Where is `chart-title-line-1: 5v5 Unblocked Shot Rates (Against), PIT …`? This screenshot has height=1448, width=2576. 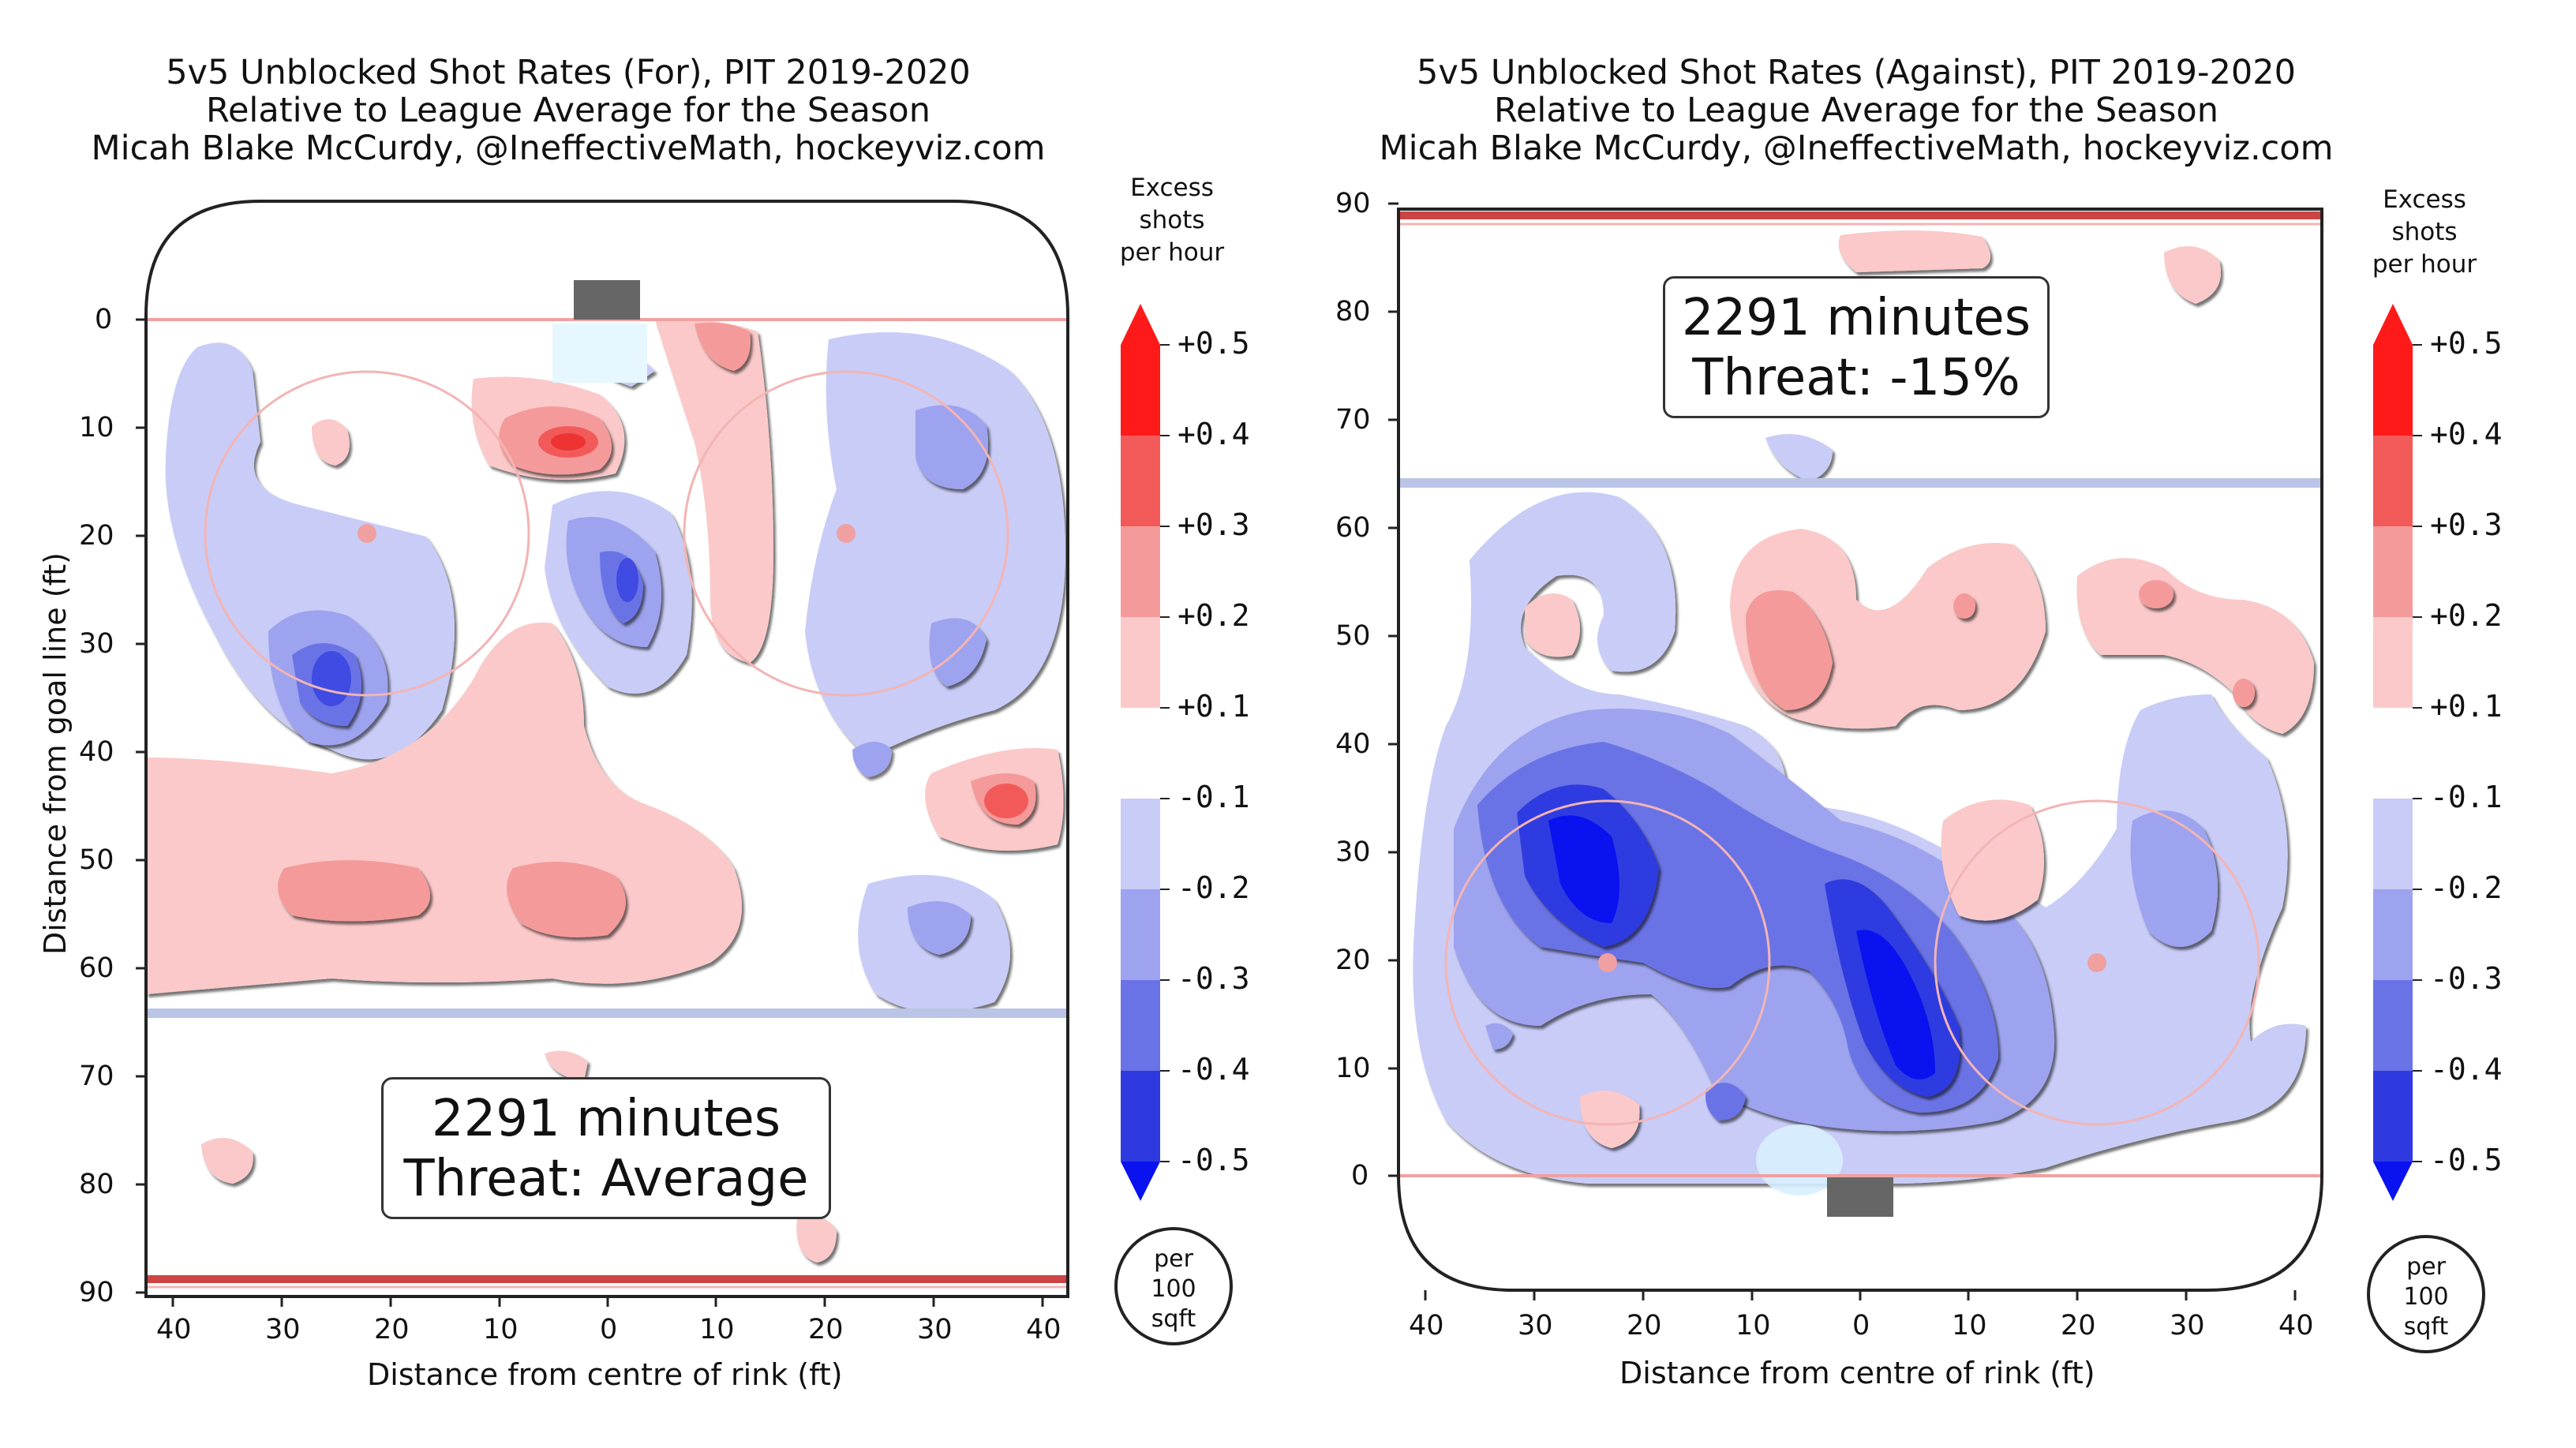
chart-title-line-1: 5v5 Unblocked Shot Rates (Against), PIT … is located at coordinates (1856, 72).